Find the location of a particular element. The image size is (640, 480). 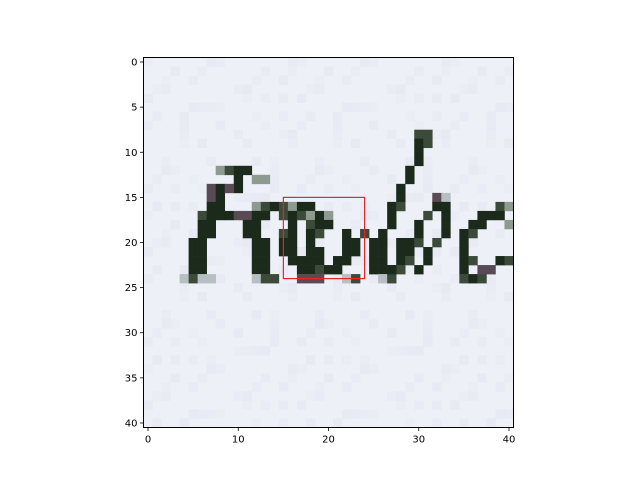

y-tick-label: 35 is located at coordinates (131, 378).